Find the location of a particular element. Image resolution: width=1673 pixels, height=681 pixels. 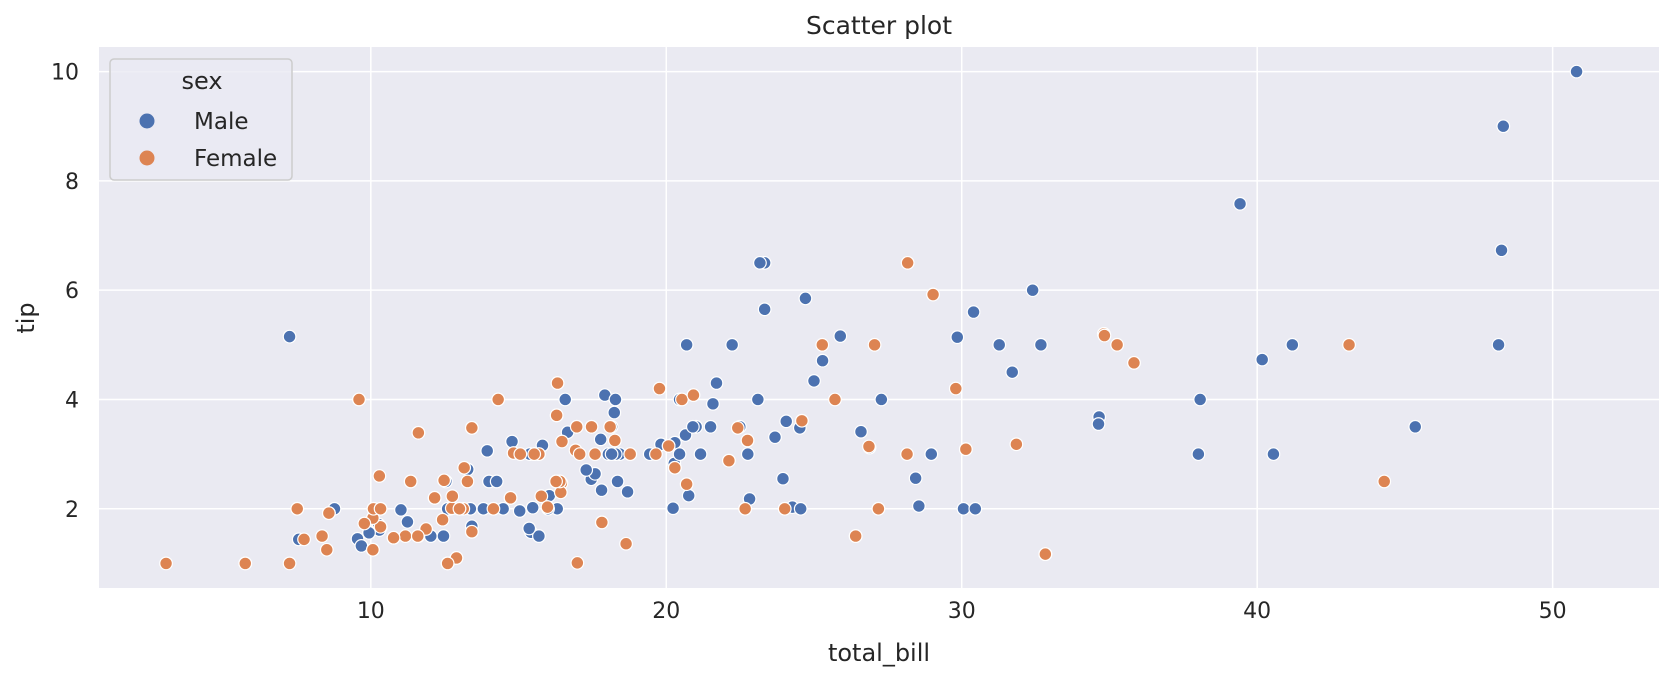

x-tick-label: 10 is located at coordinates (371, 611).